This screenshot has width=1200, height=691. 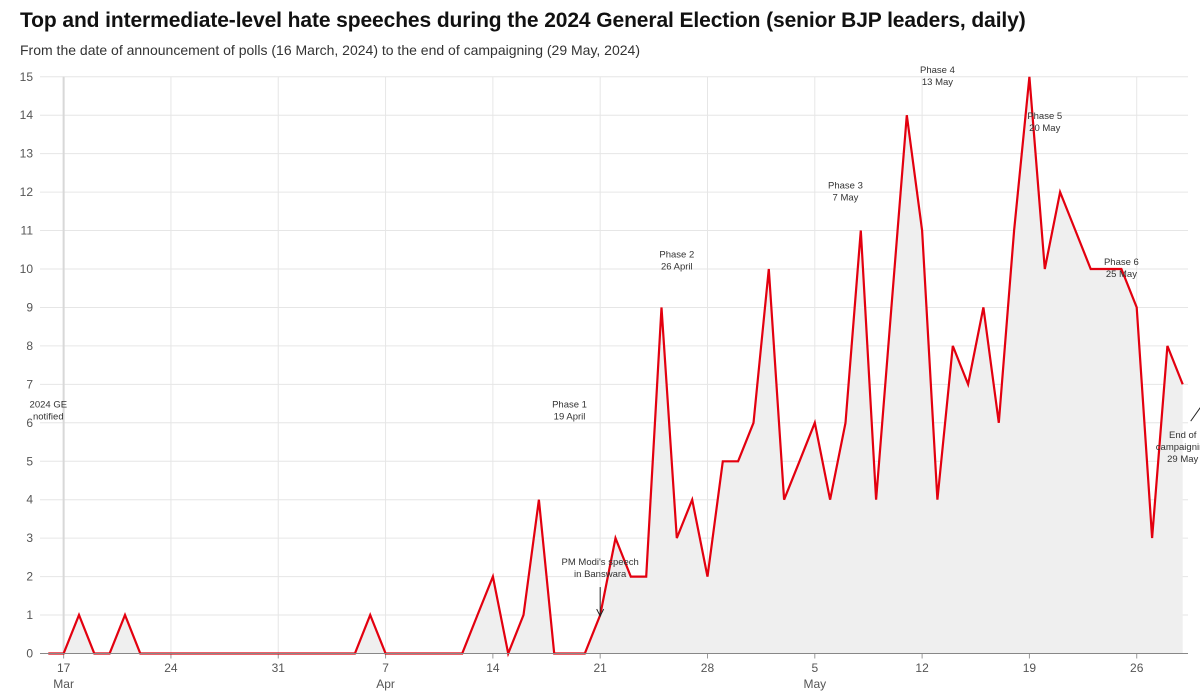 What do you see at coordinates (1030, 668) in the screenshot?
I see `x-tick-label: 19` at bounding box center [1030, 668].